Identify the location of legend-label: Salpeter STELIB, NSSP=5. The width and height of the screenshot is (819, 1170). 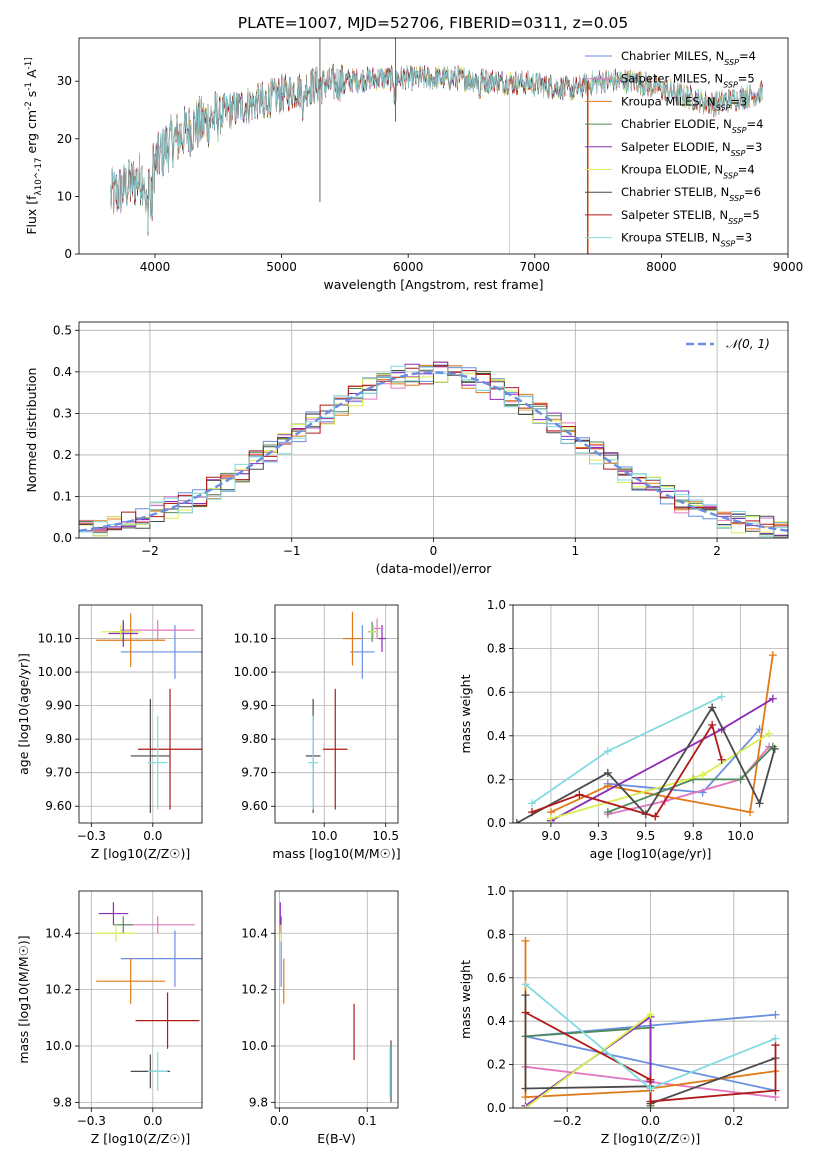
(690, 217).